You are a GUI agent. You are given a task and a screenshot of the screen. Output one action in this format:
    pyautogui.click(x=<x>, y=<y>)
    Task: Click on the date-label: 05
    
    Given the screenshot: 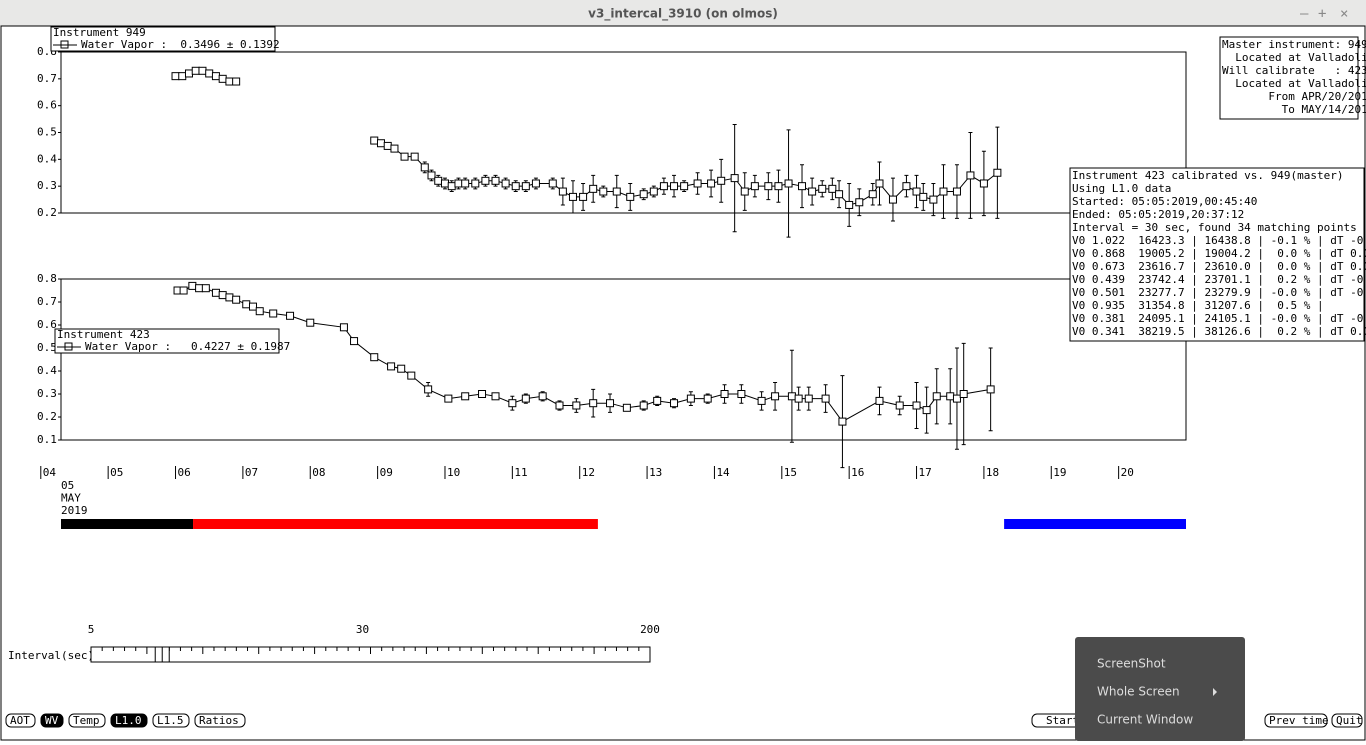 What is the action you would take?
    pyautogui.click(x=67, y=485)
    